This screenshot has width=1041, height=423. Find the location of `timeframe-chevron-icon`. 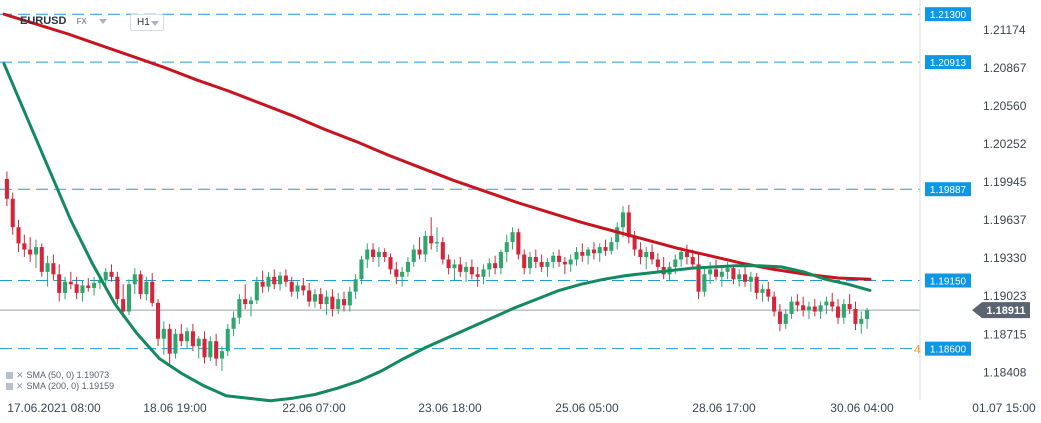

timeframe-chevron-icon is located at coordinates (155, 23).